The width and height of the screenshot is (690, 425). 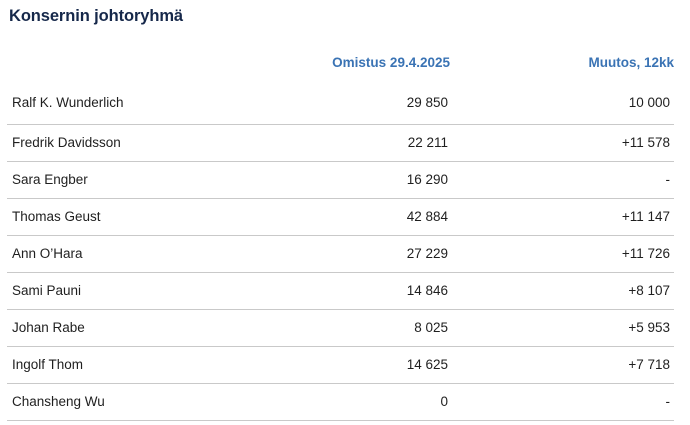 I want to click on ownership-value: 8 025, so click(x=352, y=328).